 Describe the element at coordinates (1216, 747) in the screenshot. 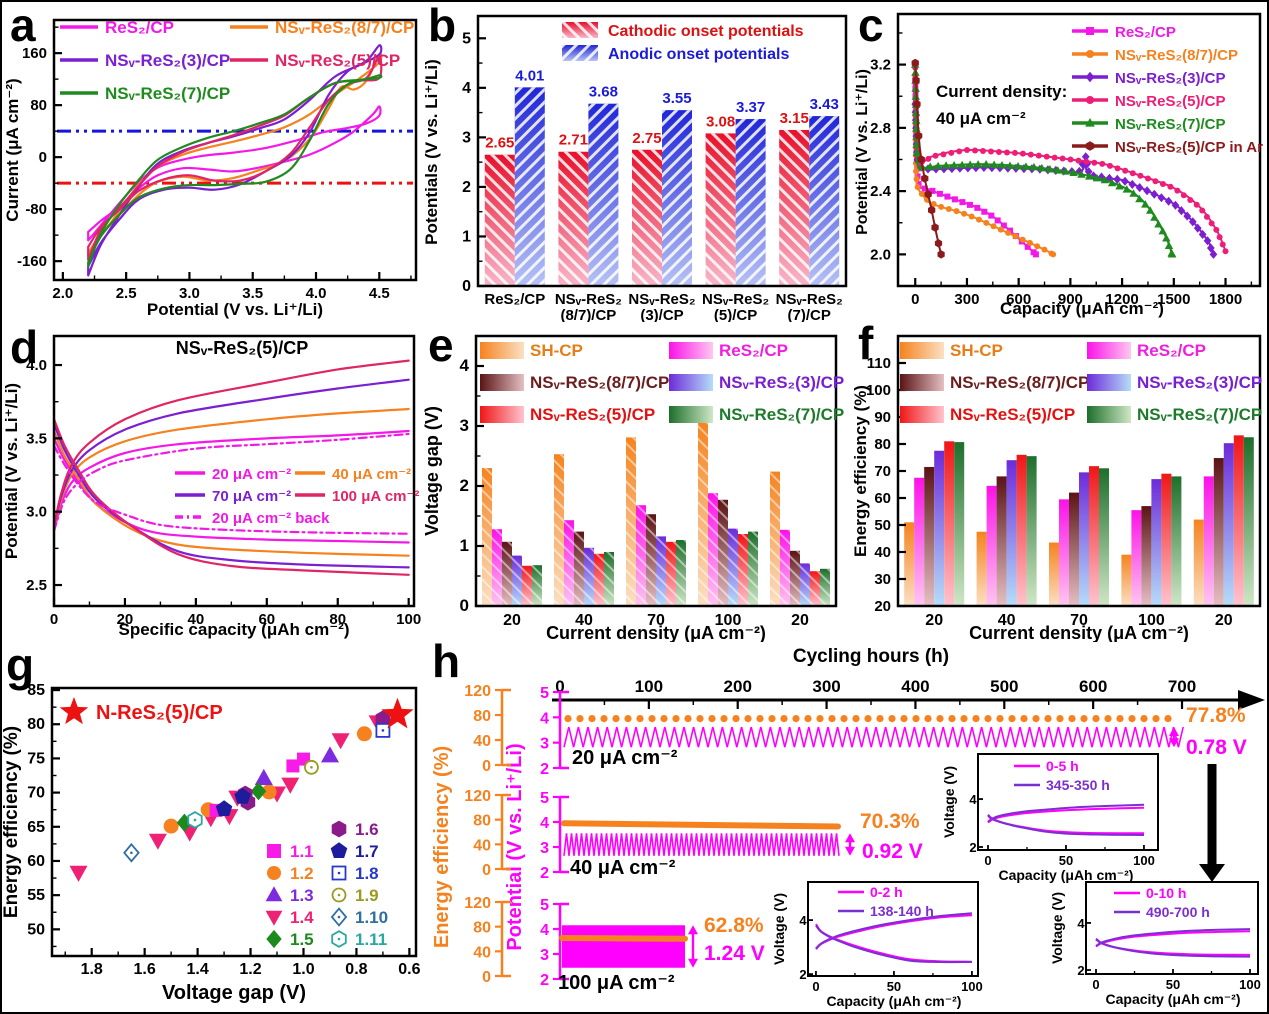

I see `voltage-gap-annotation: 0.78 V` at that location.